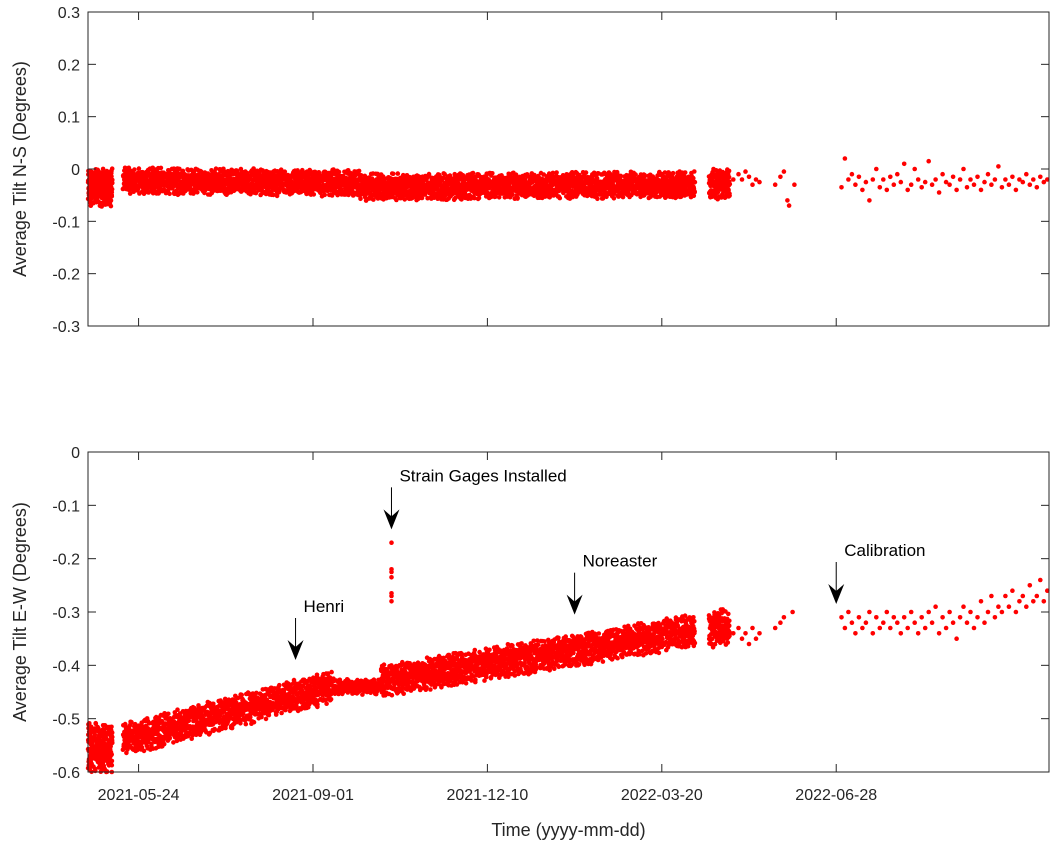 Image resolution: width=1050 pixels, height=846 pixels. Describe the element at coordinates (66, 327) in the screenshot. I see `ns-y-tick-label: -0.3` at that location.